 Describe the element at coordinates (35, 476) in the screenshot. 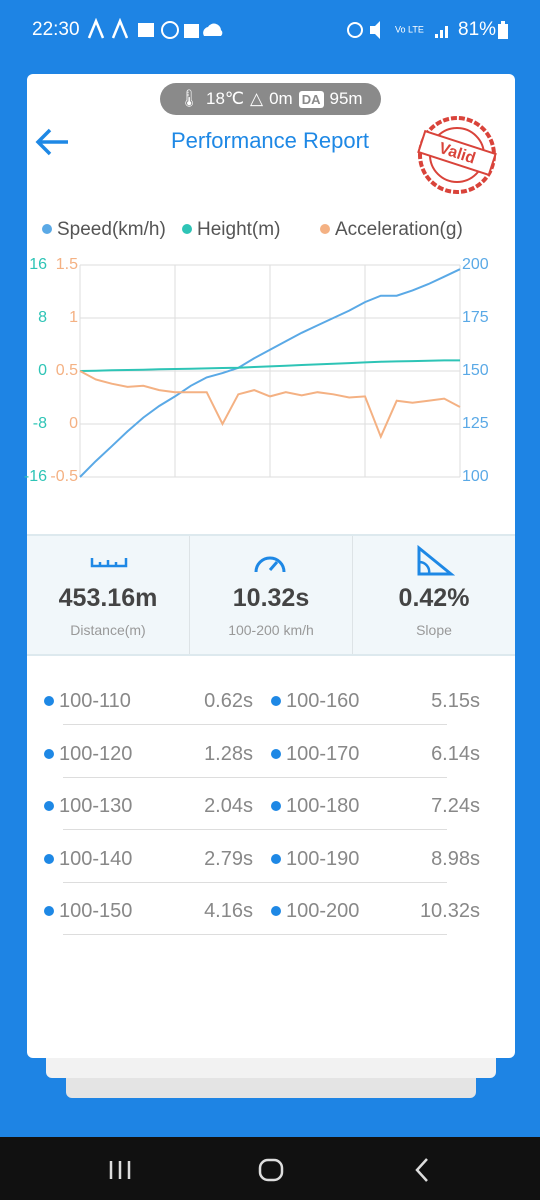

I see `y-tick-label: -16` at that location.